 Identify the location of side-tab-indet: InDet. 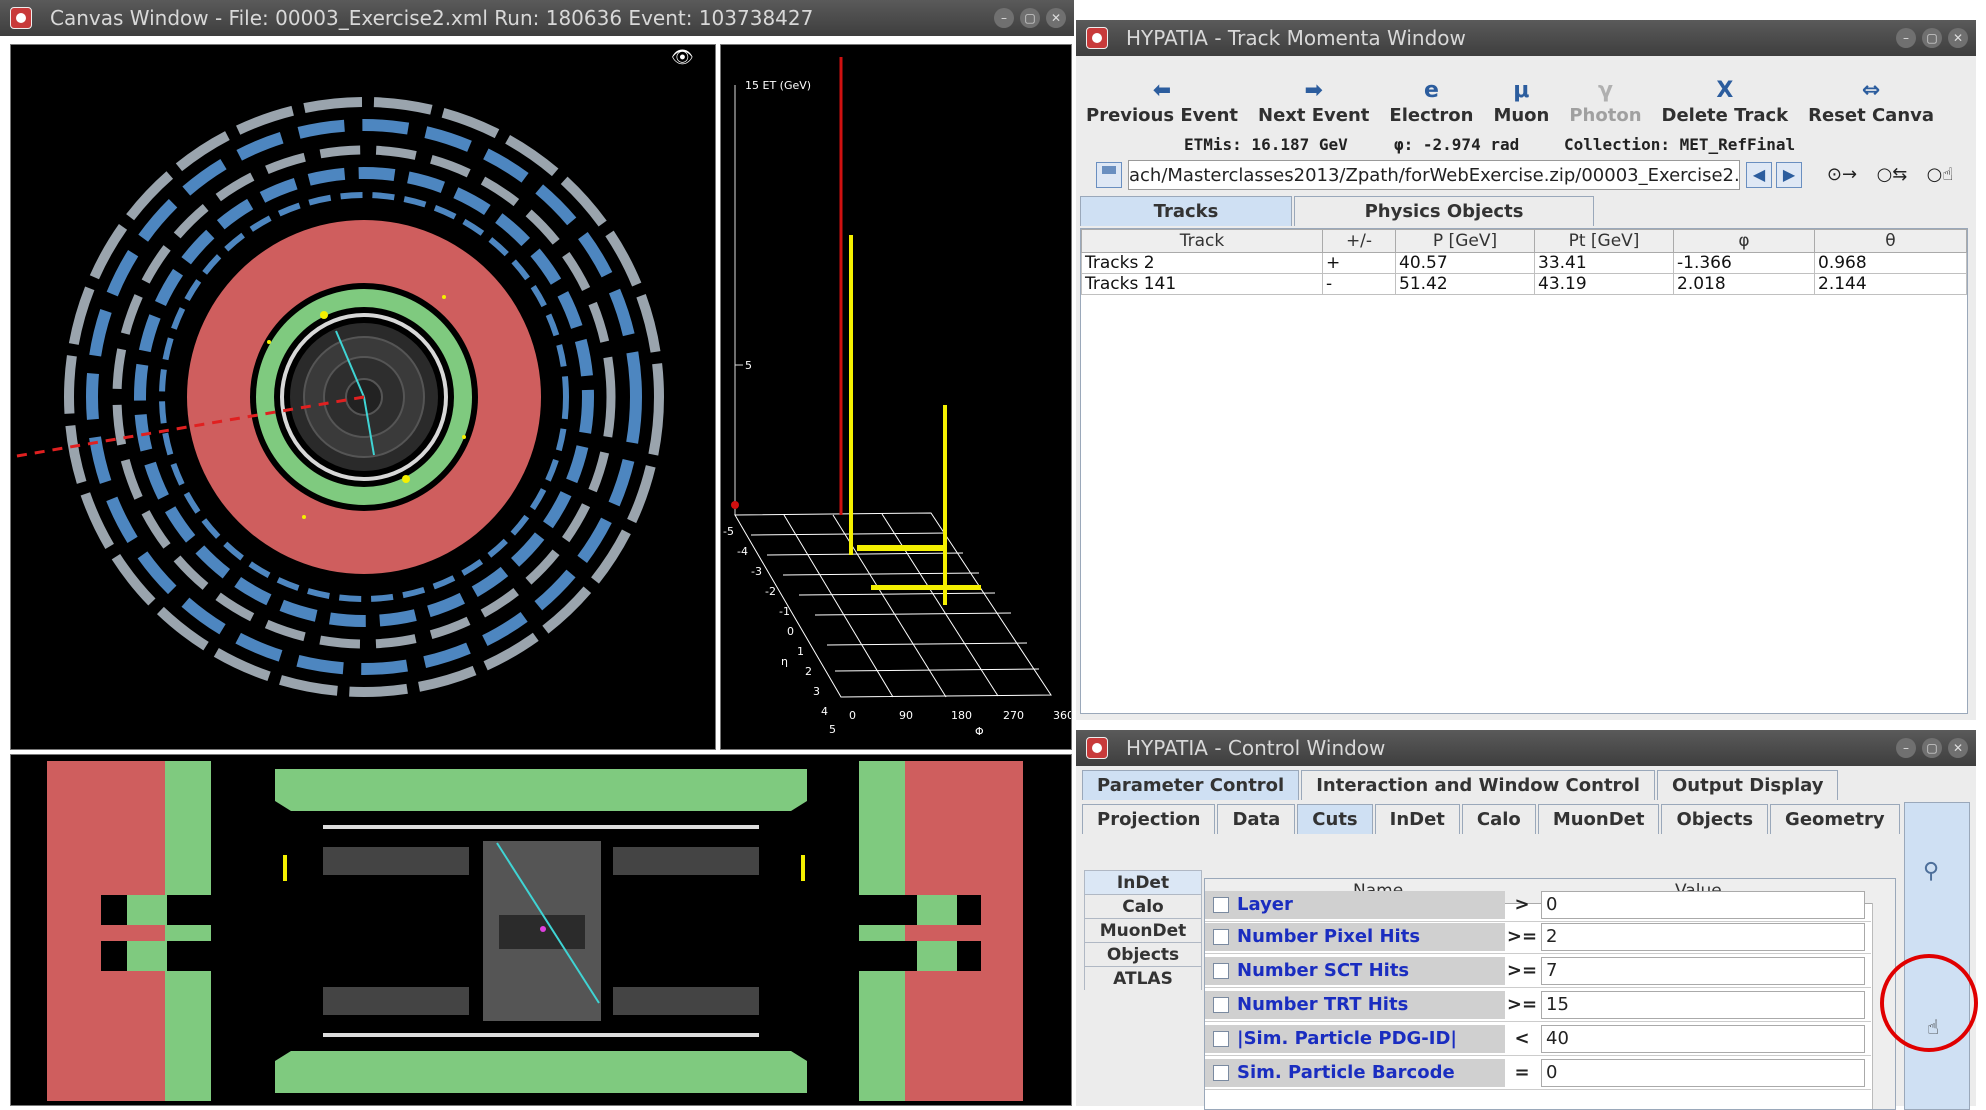
(1143, 882).